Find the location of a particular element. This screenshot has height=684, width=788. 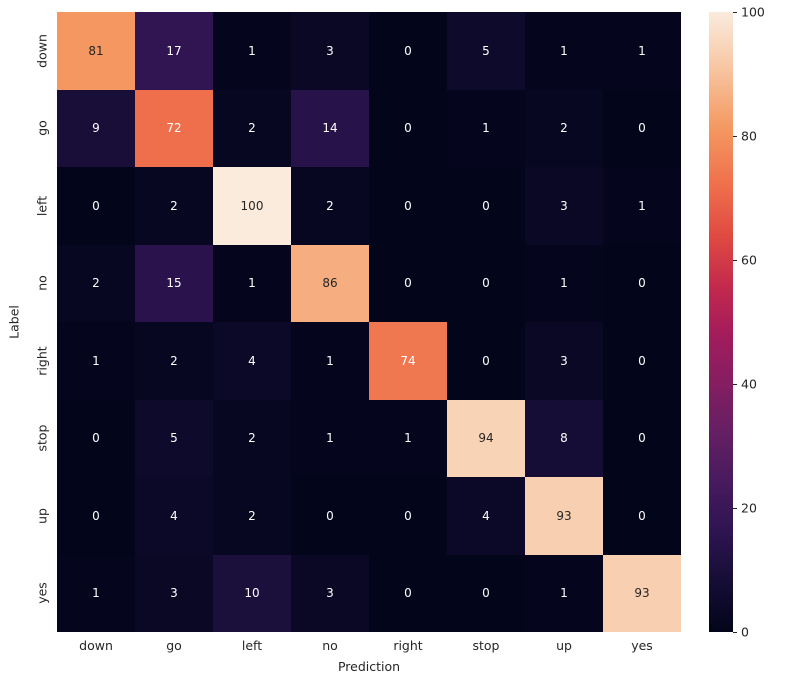

colorbar-tick-label: 80 is located at coordinates (749, 136).